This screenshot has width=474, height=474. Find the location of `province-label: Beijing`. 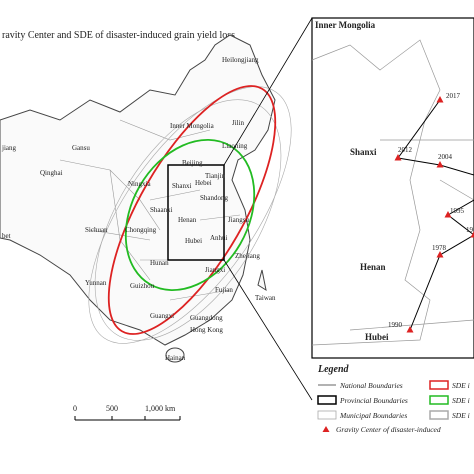

province-label: Beijing is located at coordinates (192, 163).